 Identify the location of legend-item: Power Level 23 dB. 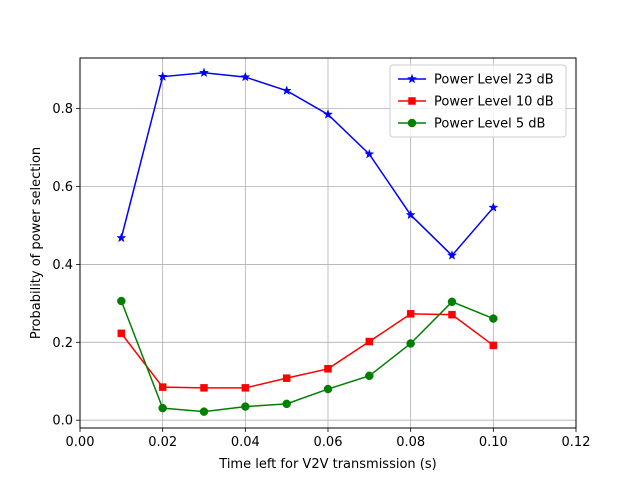
(476, 80).